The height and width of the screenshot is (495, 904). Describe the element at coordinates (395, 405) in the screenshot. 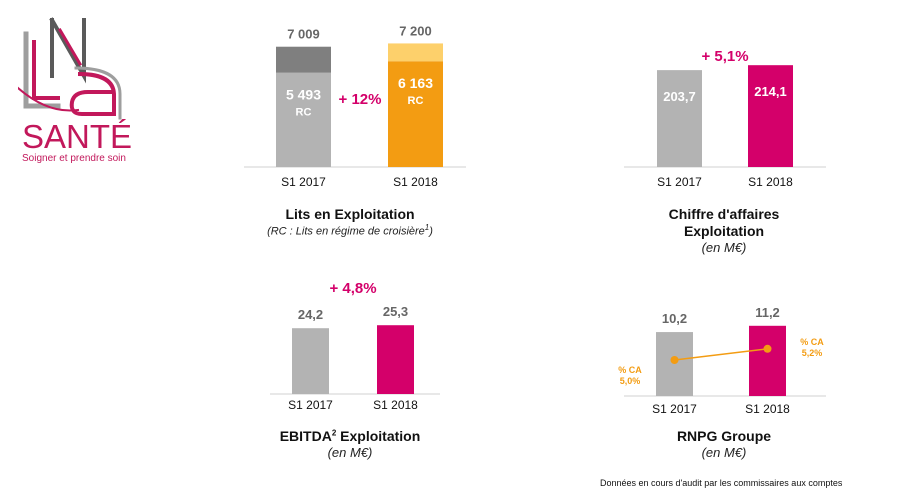

I see `chart-ebitda-tick-label: S1 2018` at that location.